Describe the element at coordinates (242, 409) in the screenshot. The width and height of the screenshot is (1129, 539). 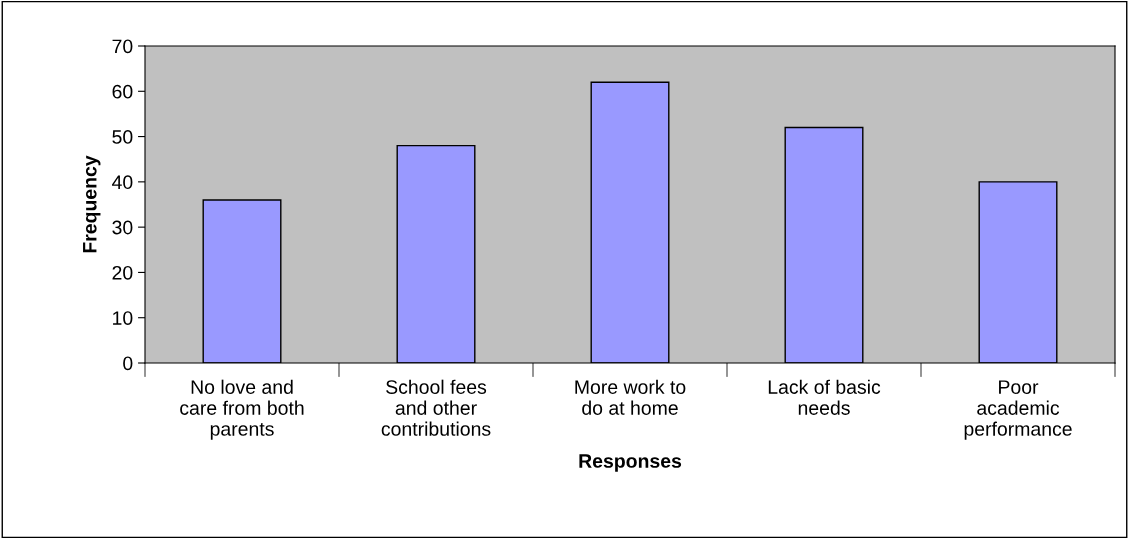
I see `x-tick-label: No love and care from both parents` at that location.